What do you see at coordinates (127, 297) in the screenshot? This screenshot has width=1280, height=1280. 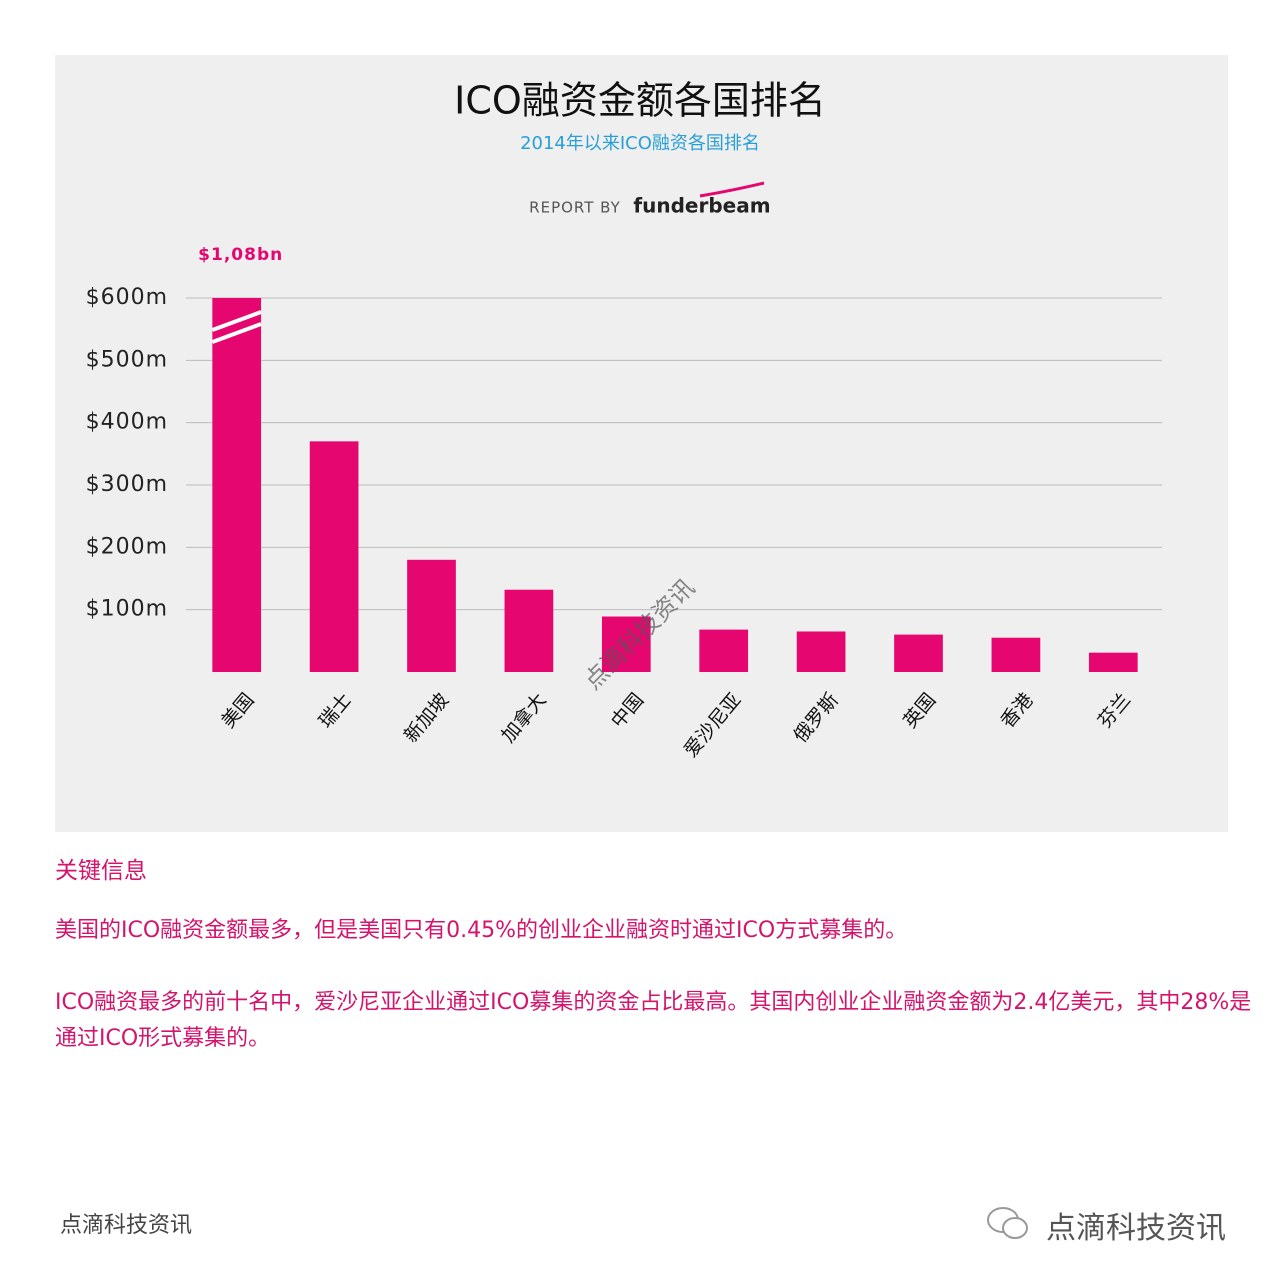 I see `y-tick-label: $600m` at bounding box center [127, 297].